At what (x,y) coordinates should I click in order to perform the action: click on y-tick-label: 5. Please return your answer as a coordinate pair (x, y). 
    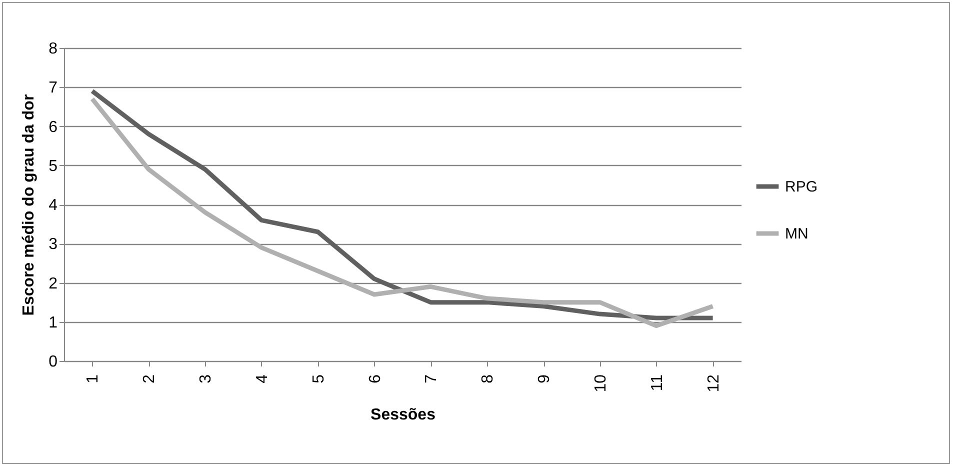
    Looking at the image, I should click on (53, 166).